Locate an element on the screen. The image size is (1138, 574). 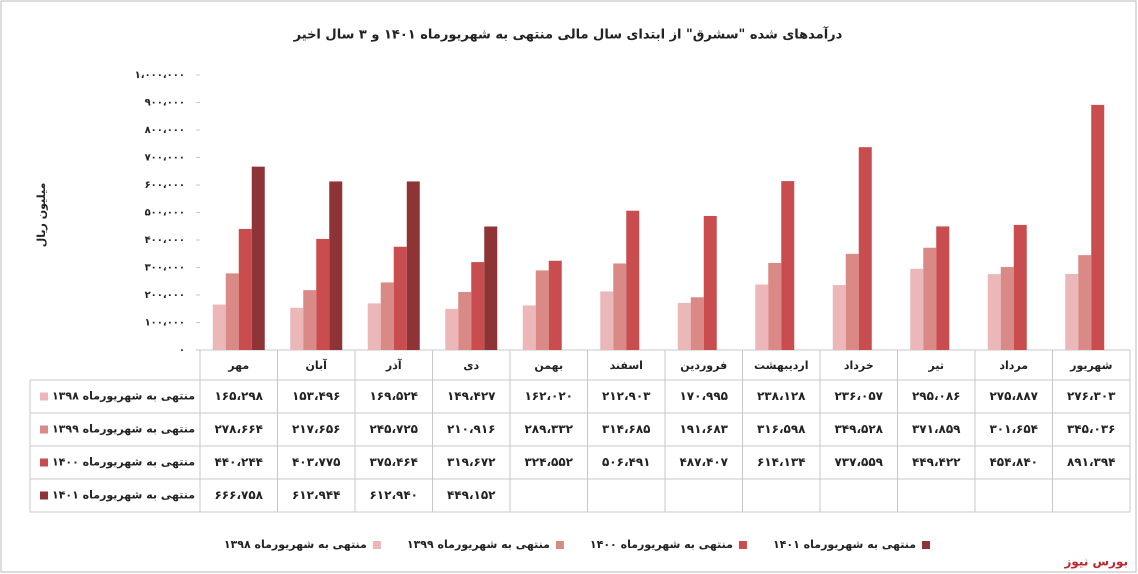
x-tick-label: تیر is located at coordinates (936, 365).